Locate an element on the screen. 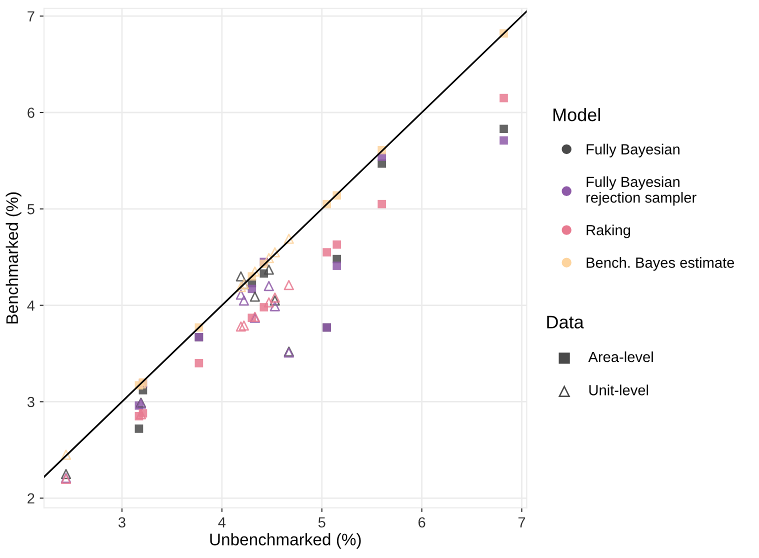  x-tick-label: 5 is located at coordinates (322, 522).